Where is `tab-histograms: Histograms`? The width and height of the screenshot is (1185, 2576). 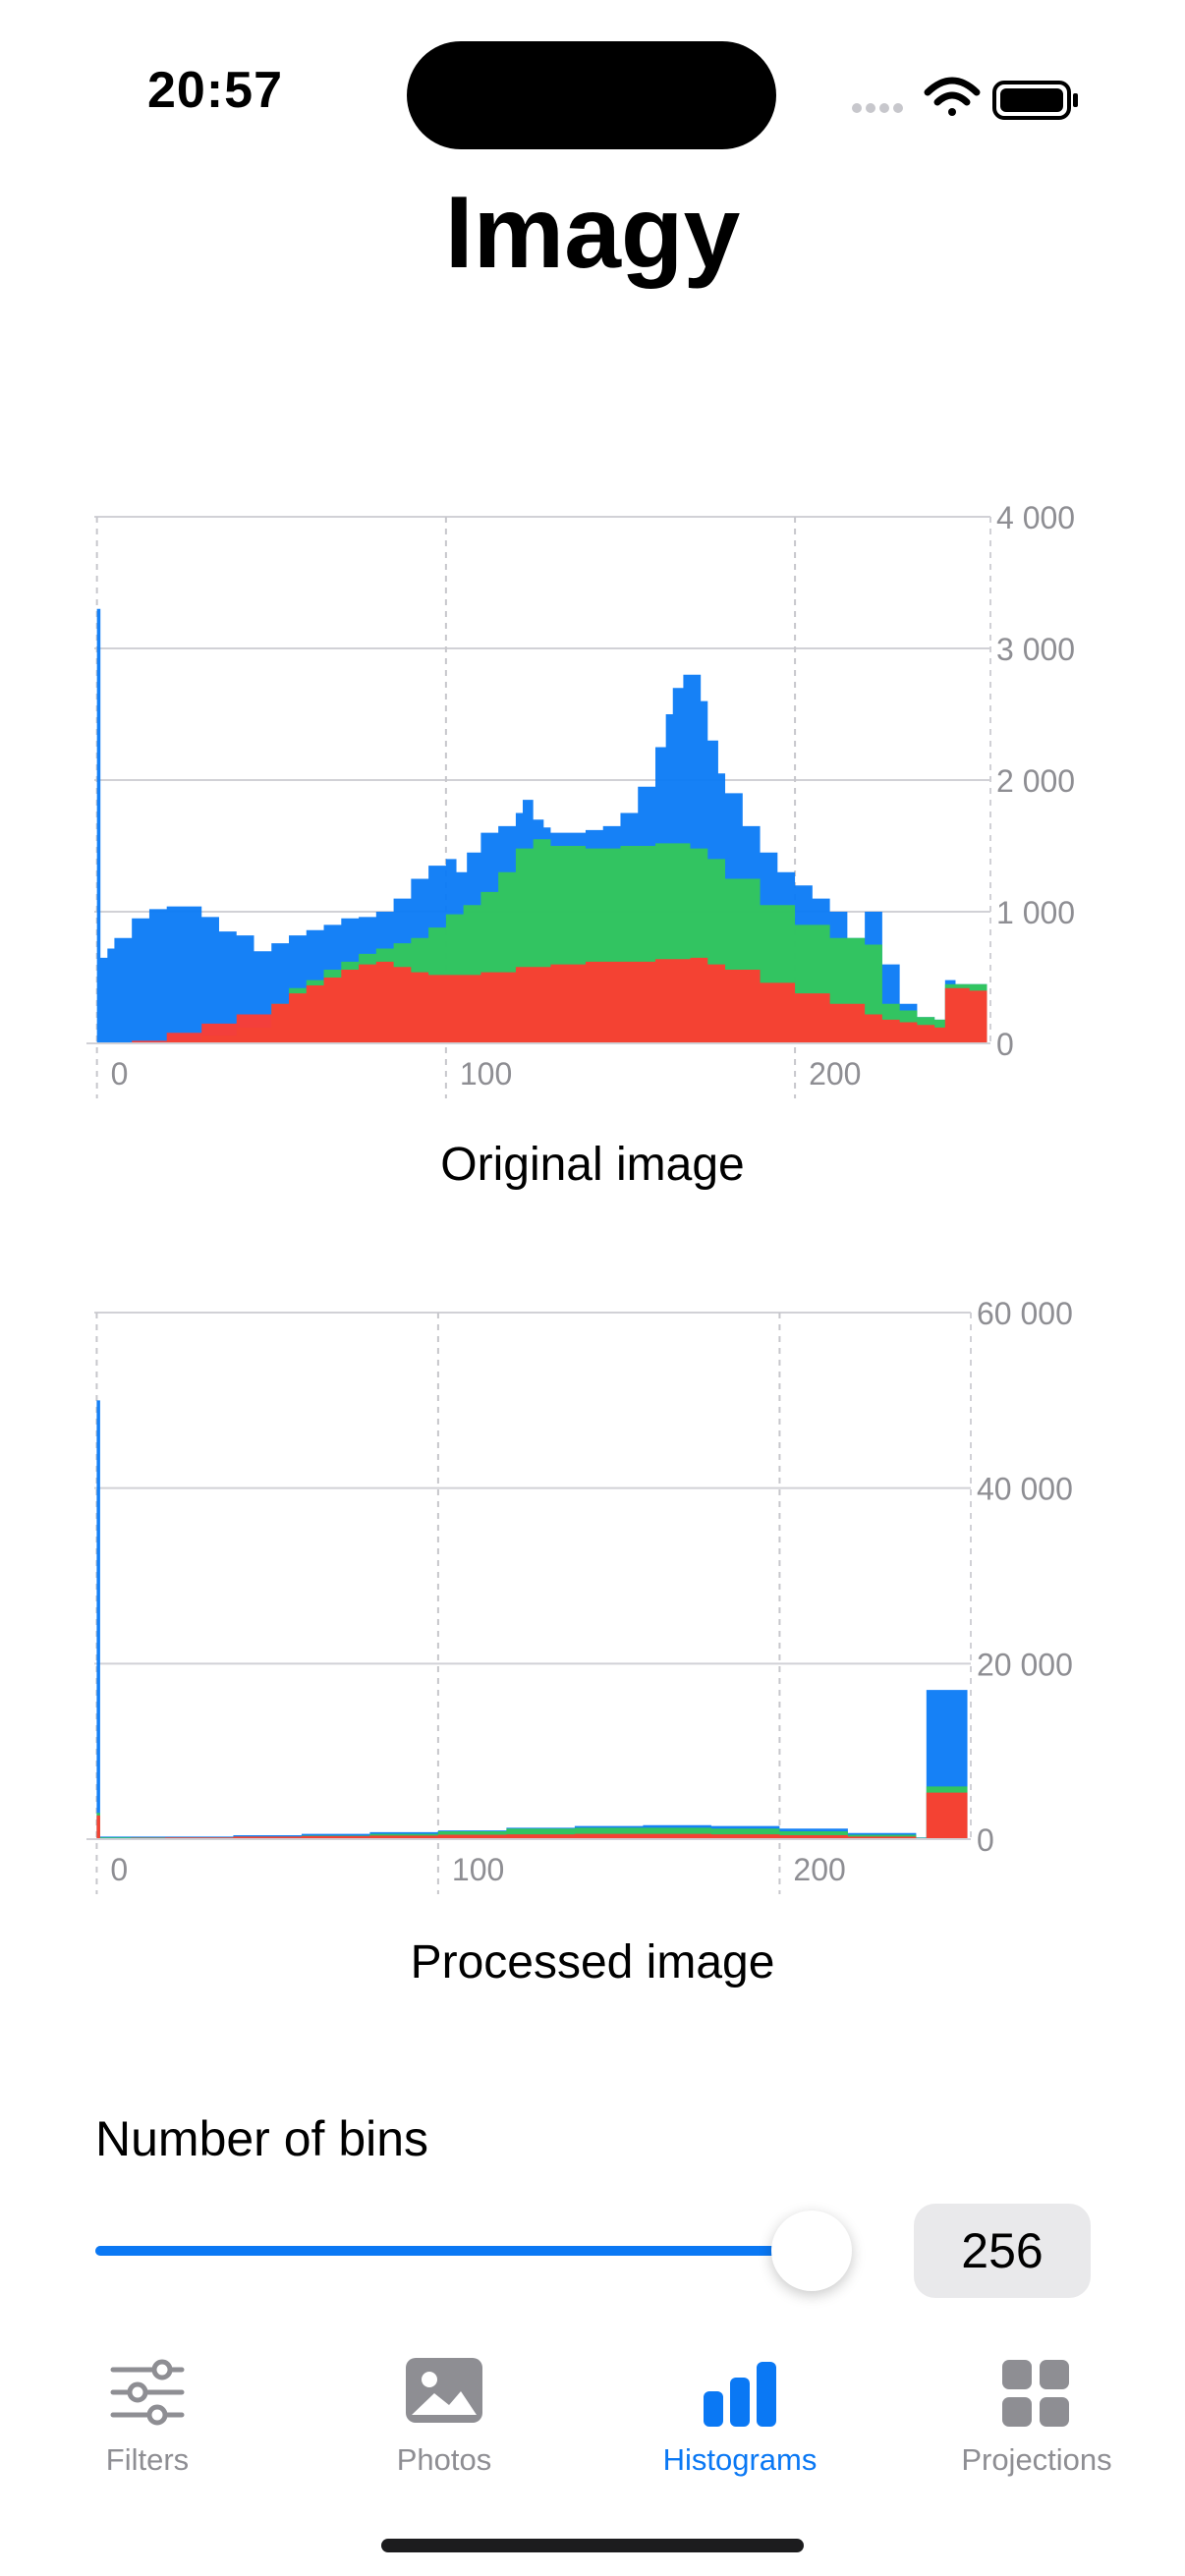
tab-histograms: Histograms is located at coordinates (740, 2412).